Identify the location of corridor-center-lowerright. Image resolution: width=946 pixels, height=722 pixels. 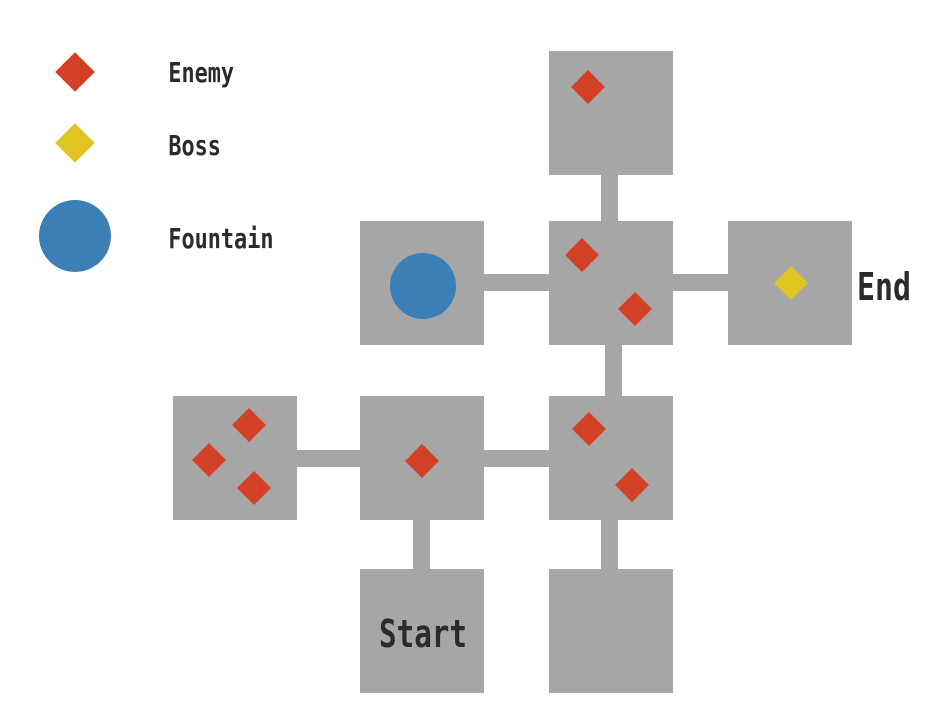
(613, 370).